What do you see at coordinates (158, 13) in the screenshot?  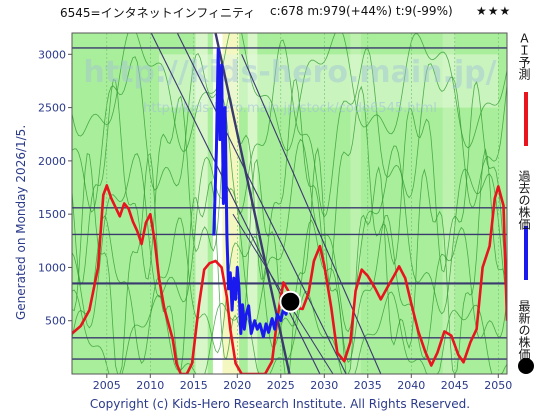 I see `stock-title: 6545=インタネットインフィニティ` at bounding box center [158, 13].